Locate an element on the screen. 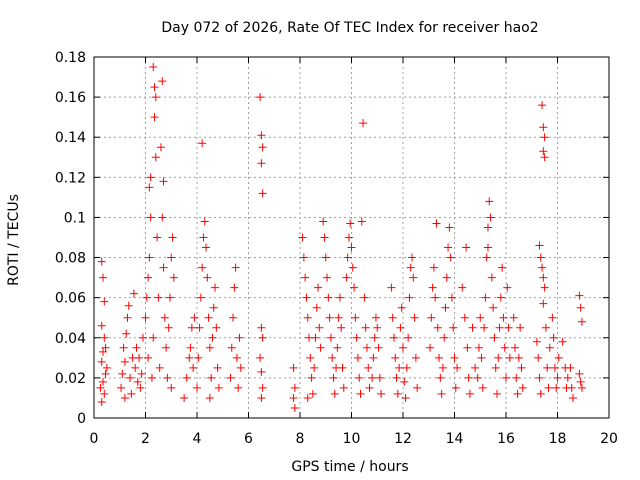  y-tick-label: 0.16 is located at coordinates (70, 98).